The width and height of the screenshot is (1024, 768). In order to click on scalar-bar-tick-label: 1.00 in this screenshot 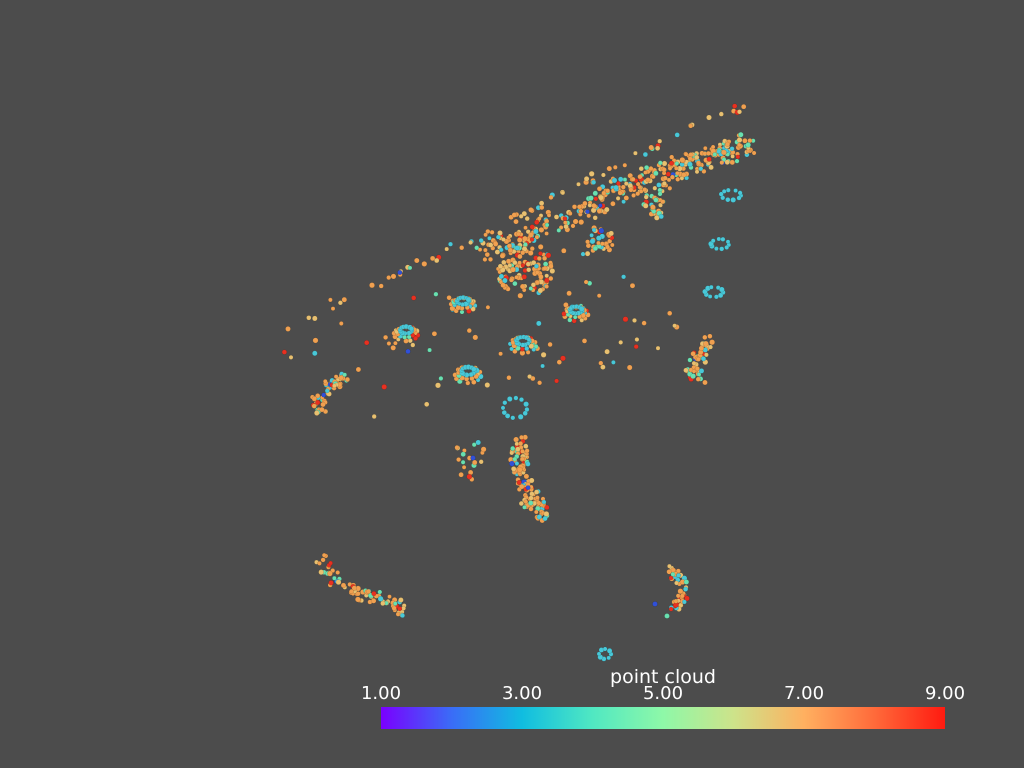, I will do `click(381, 693)`.